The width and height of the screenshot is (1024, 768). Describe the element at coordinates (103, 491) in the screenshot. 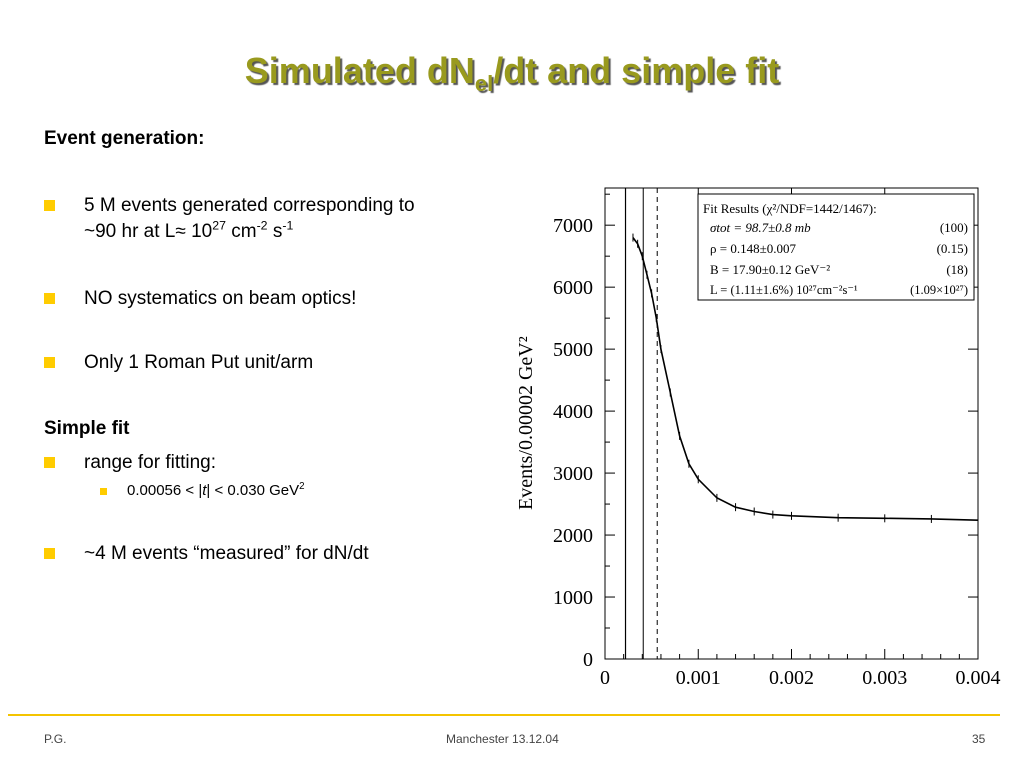

I see `sub-bullet-marker` at that location.